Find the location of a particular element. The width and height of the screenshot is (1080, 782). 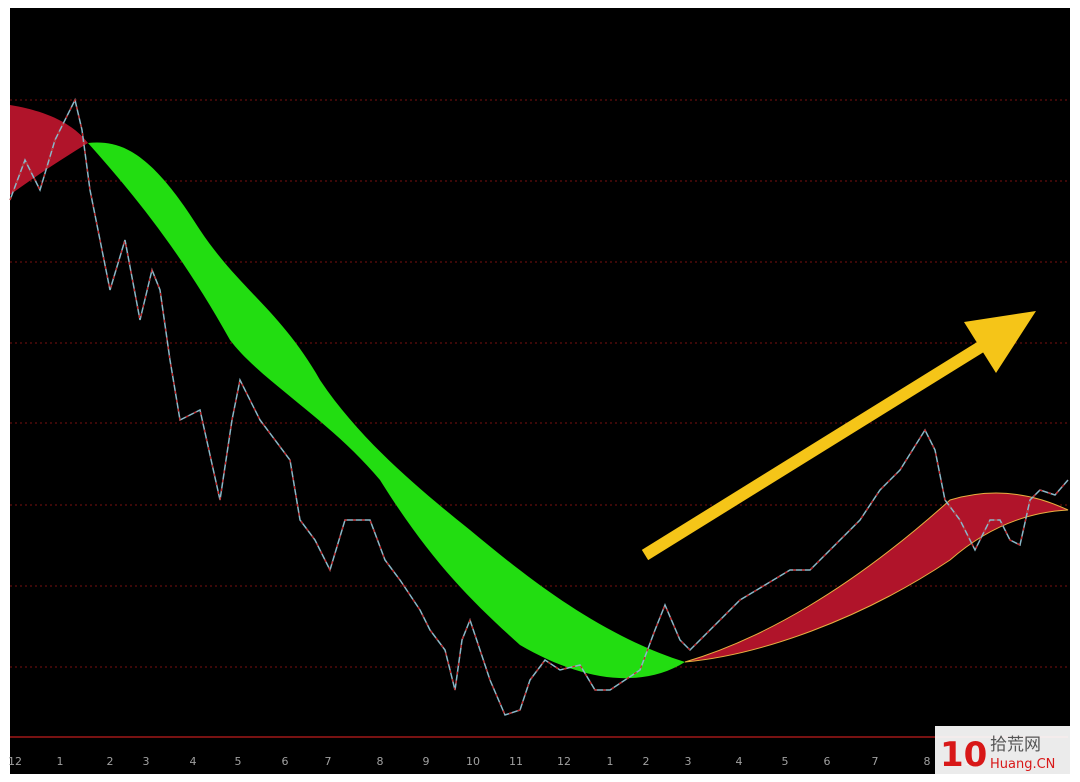

arrow-shaft is located at coordinates (820, 446).